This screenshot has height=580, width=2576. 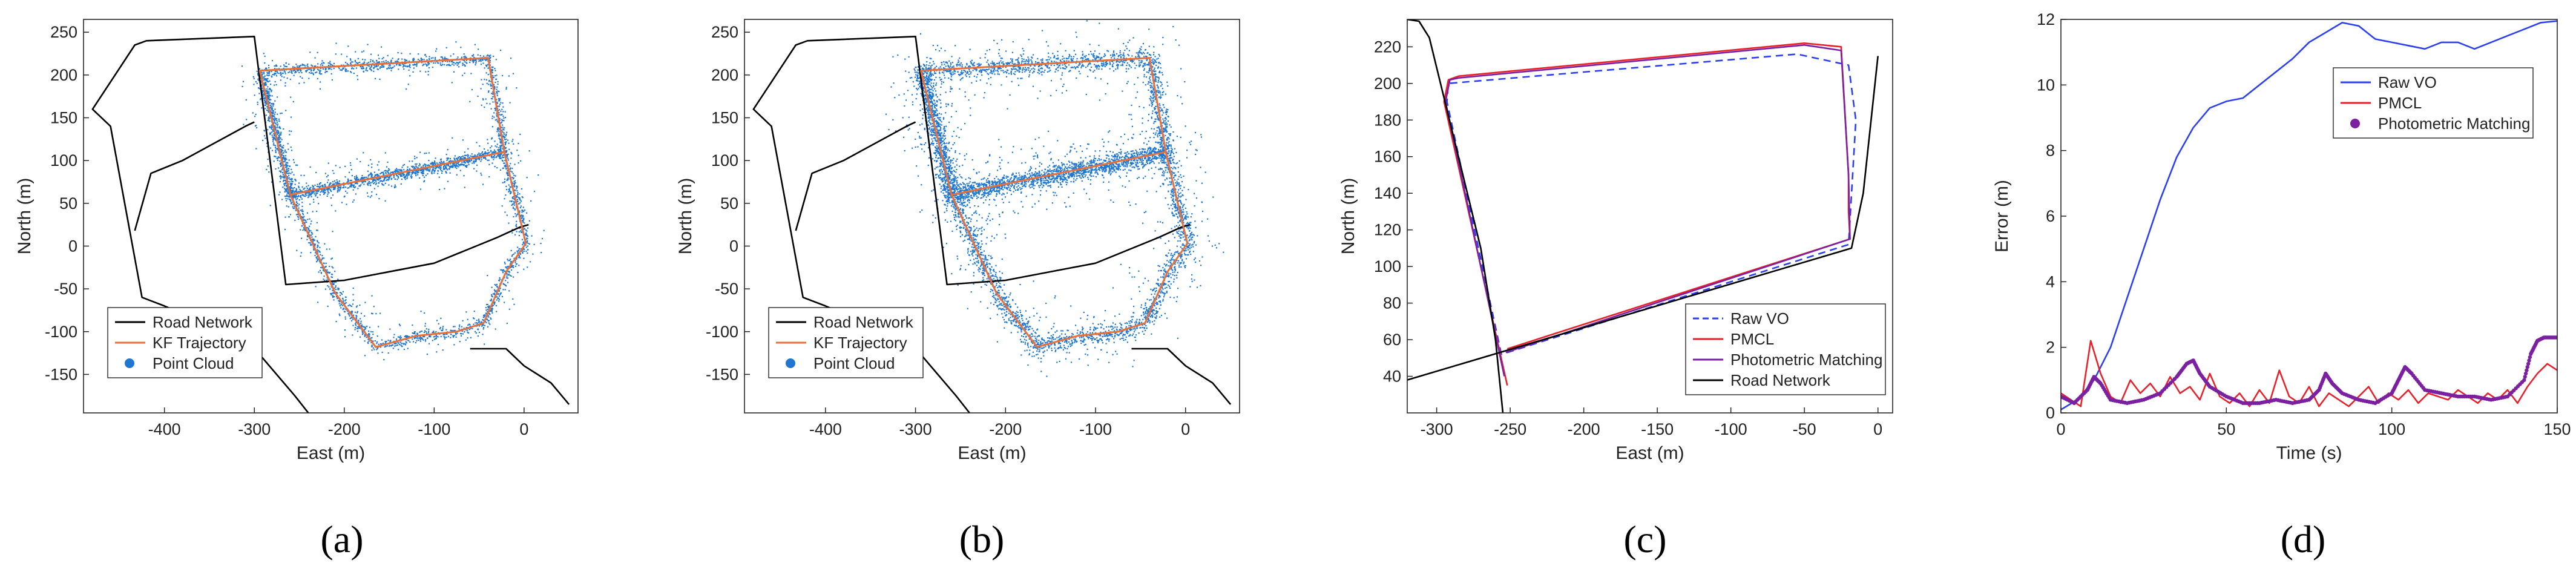 I want to click on y-tick-label: 160, so click(x=1387, y=157).